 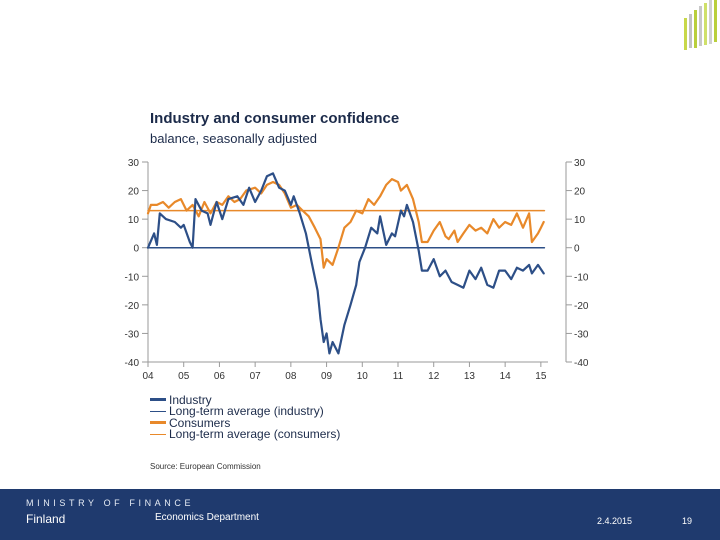 I want to click on x-tick-label: 15, so click(x=541, y=376).